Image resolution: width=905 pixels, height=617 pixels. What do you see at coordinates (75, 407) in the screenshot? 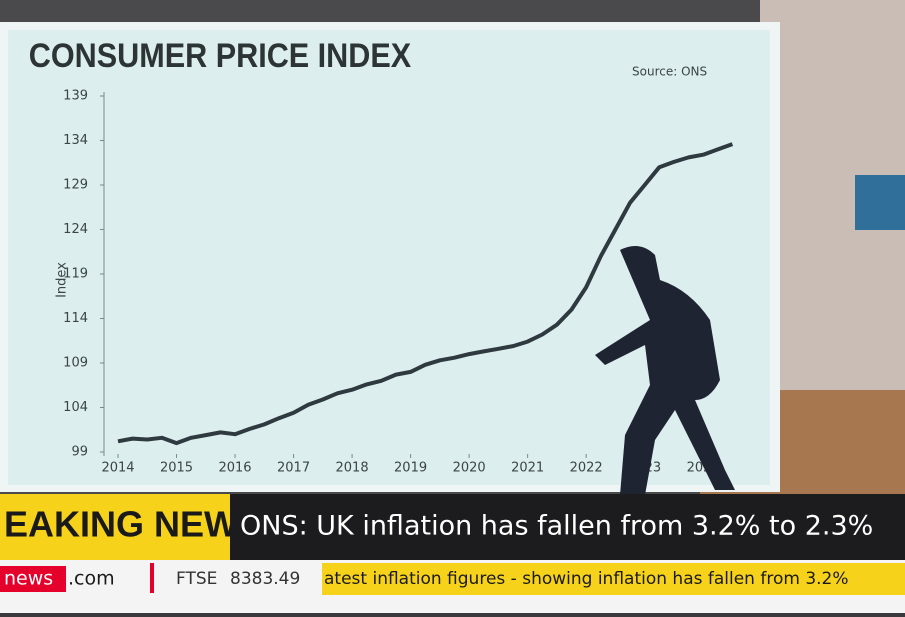
I see `y-tick-label: 104` at bounding box center [75, 407].